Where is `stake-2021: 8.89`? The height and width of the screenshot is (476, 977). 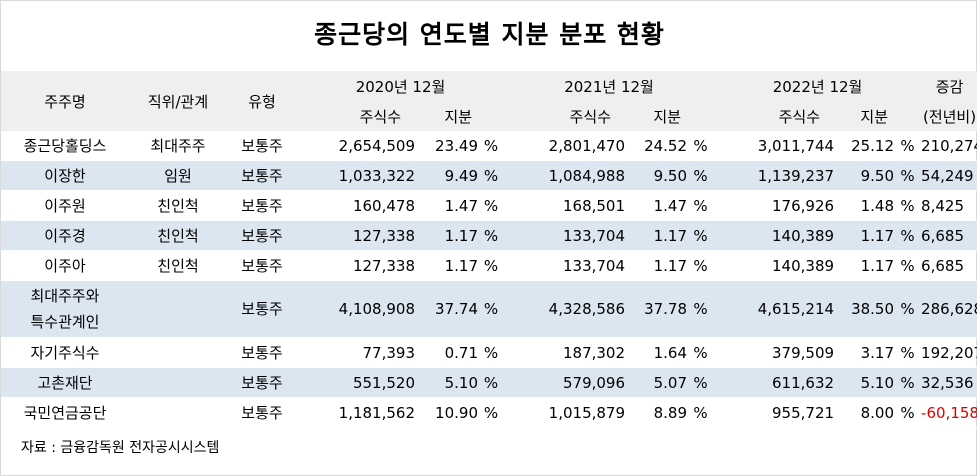 stake-2021: 8.89 is located at coordinates (656, 412).